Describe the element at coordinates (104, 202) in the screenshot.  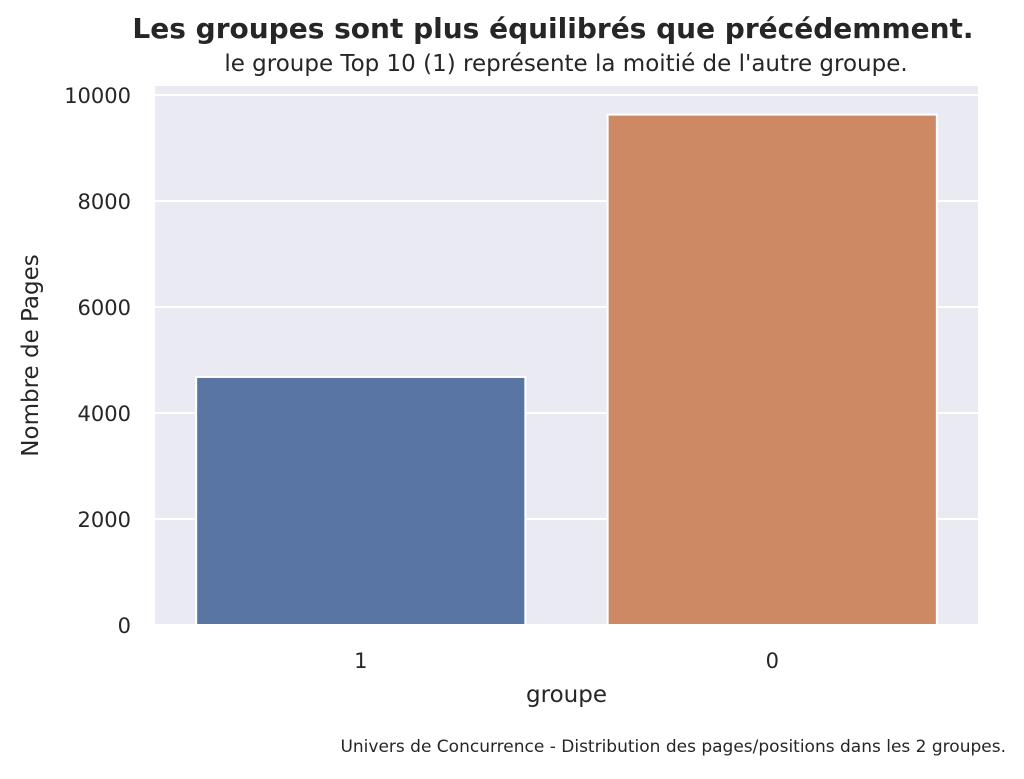
I see `y-tick-label: 8000` at that location.